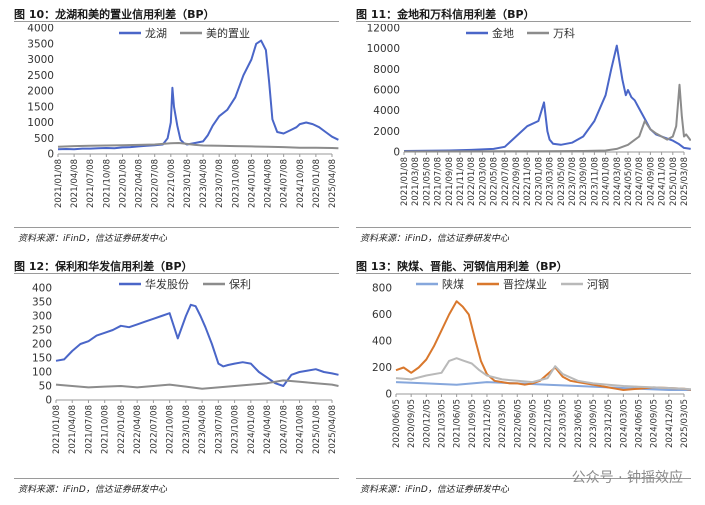 The height and width of the screenshot is (505, 705). Describe the element at coordinates (412, 423) in the screenshot. I see `x-tick-label: 2020/09/05` at that location.